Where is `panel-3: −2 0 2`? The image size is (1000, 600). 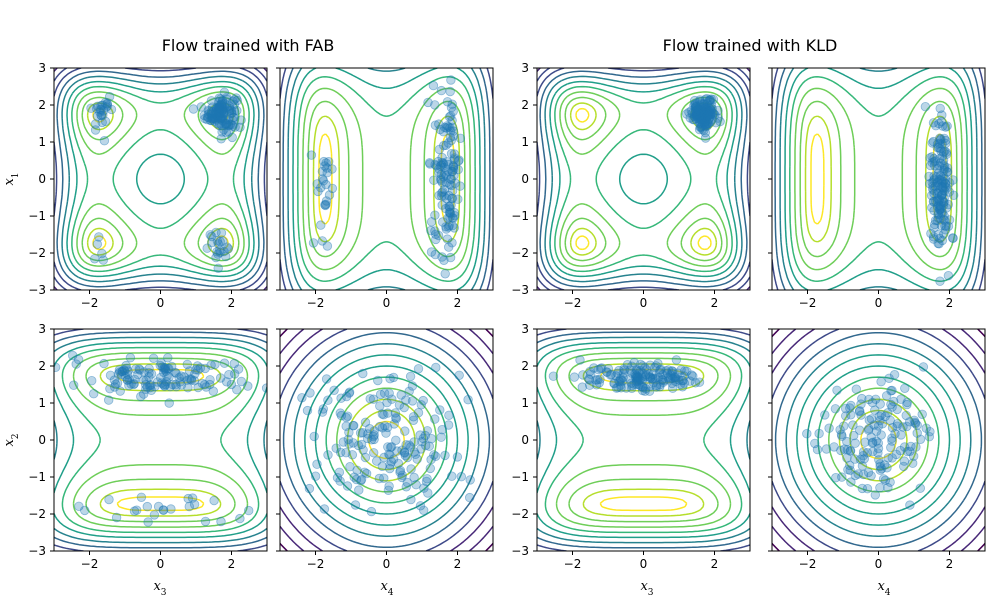 panel-3: −2 0 2 is located at coordinates (877, 188).